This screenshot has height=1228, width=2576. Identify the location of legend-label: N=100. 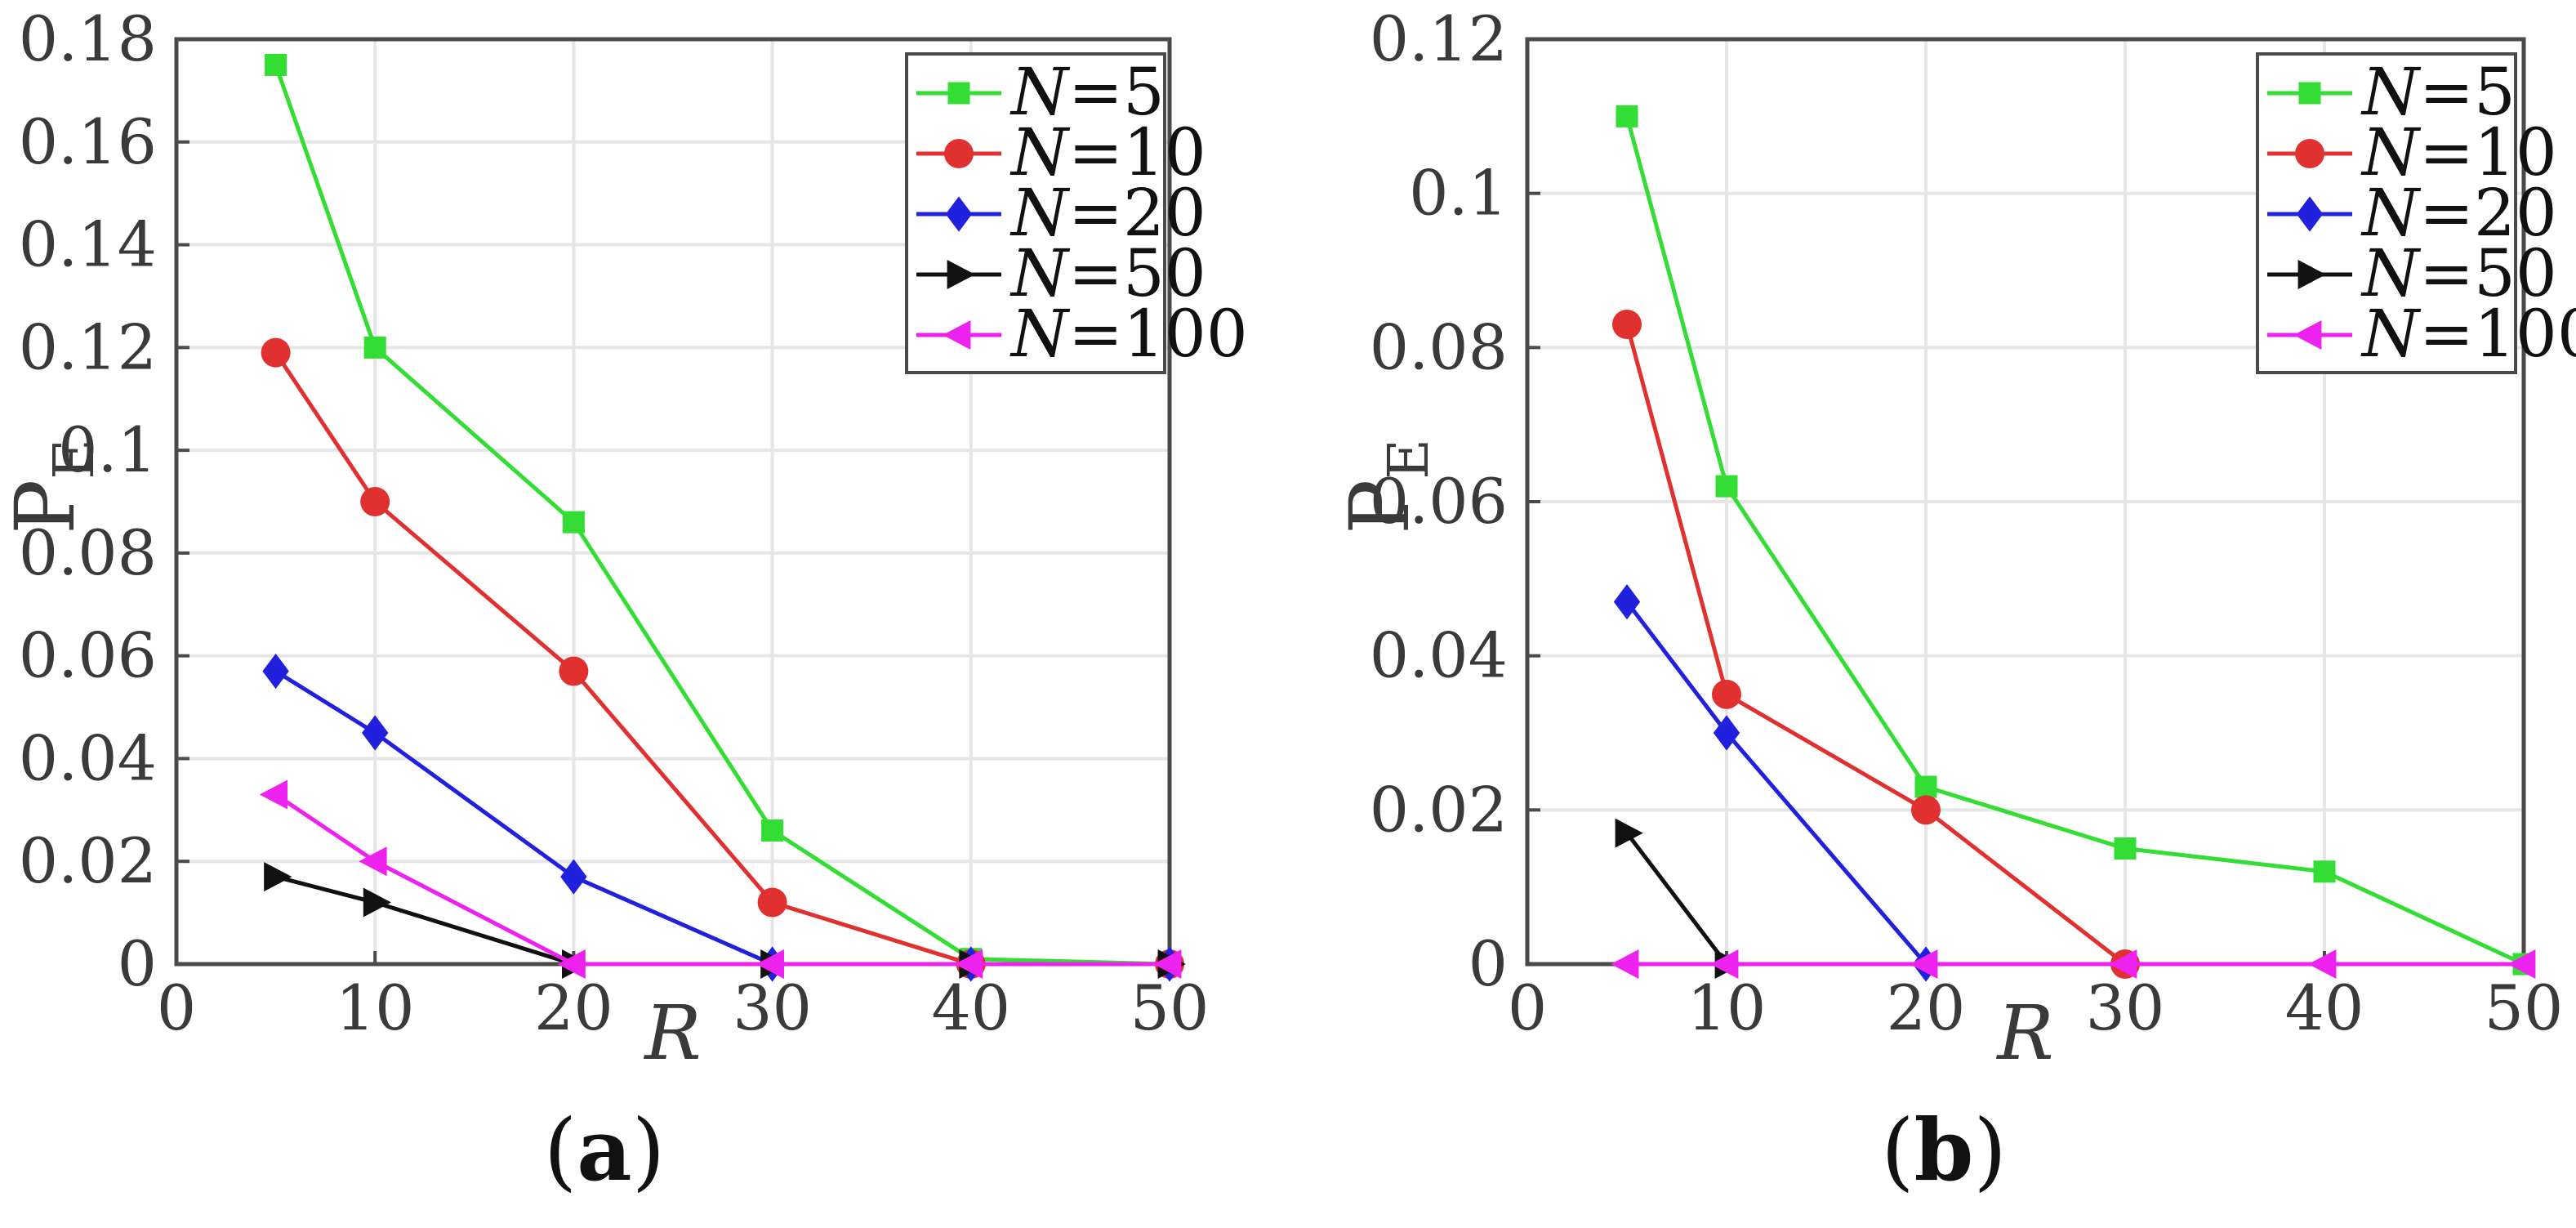
(2468, 334).